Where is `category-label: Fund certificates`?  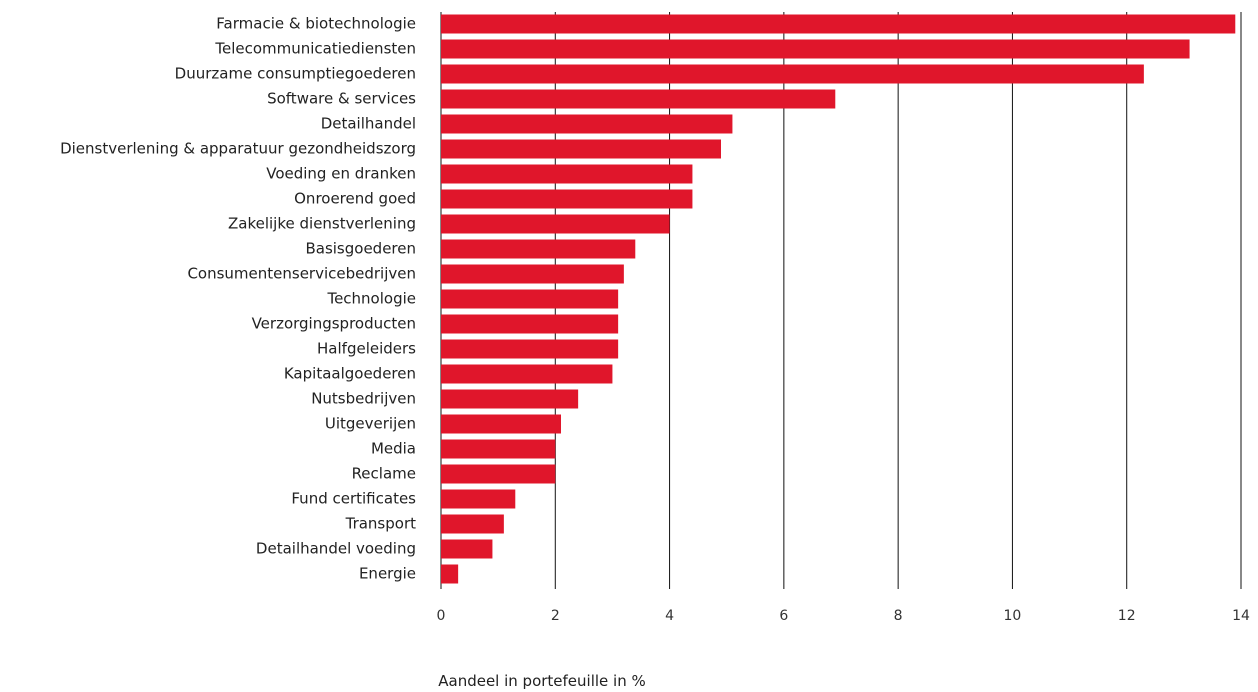 category-label: Fund certificates is located at coordinates (353, 499).